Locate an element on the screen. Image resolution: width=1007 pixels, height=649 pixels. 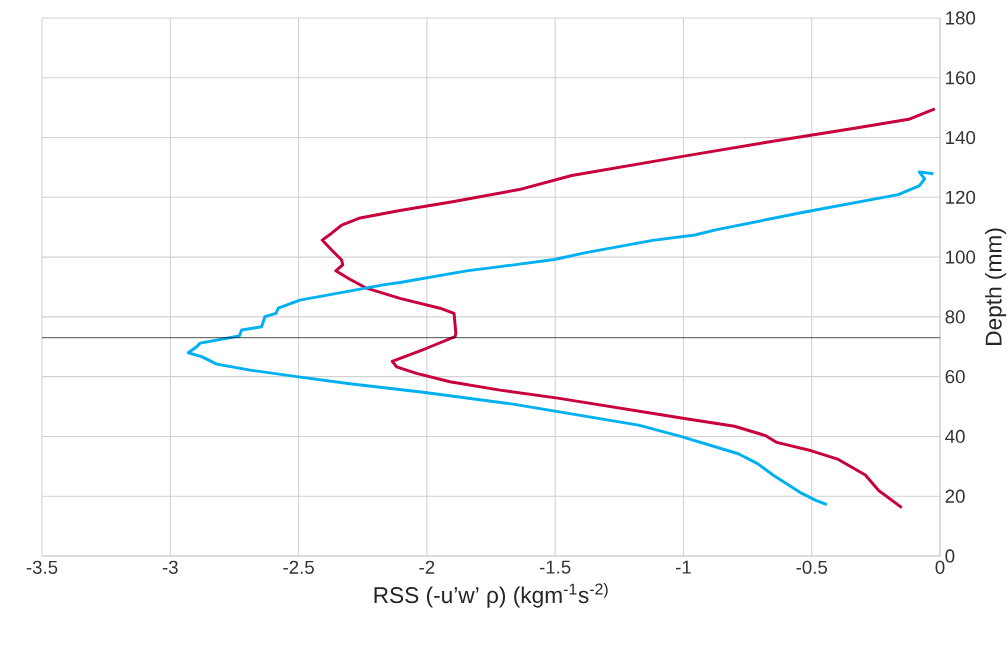
y-tick-label: 180 is located at coordinates (961, 18).